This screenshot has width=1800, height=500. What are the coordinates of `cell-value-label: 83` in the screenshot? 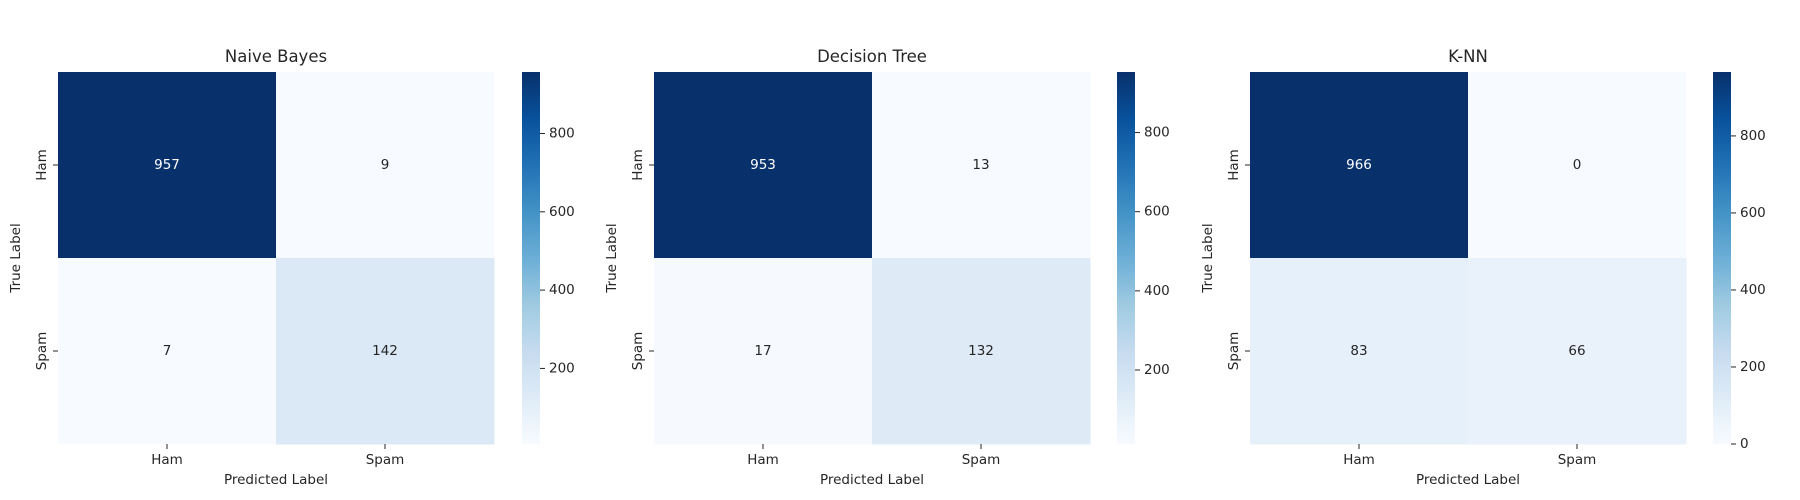 It's located at (1358, 351).